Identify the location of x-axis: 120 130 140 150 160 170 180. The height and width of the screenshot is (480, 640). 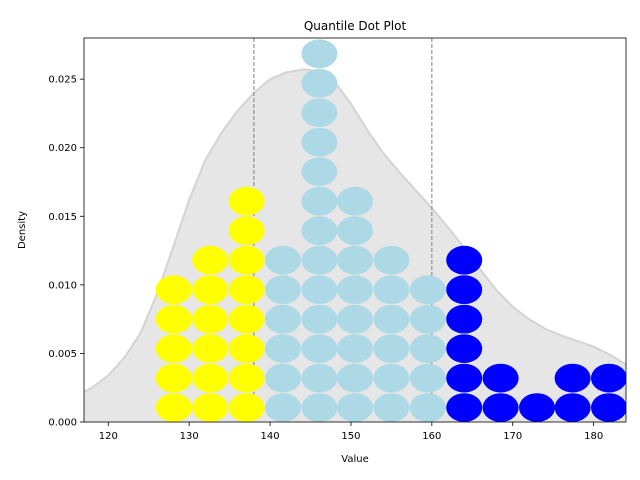
(351, 432).